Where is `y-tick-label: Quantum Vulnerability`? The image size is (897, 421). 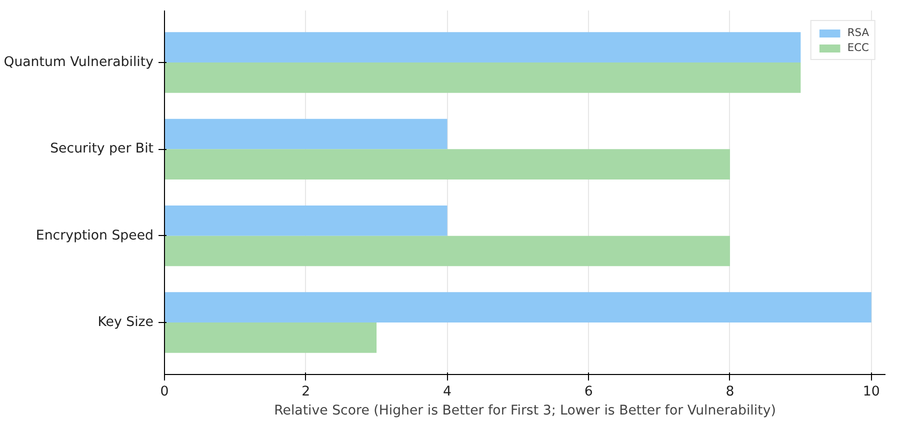
y-tick-label: Quantum Vulnerability is located at coordinates (79, 62).